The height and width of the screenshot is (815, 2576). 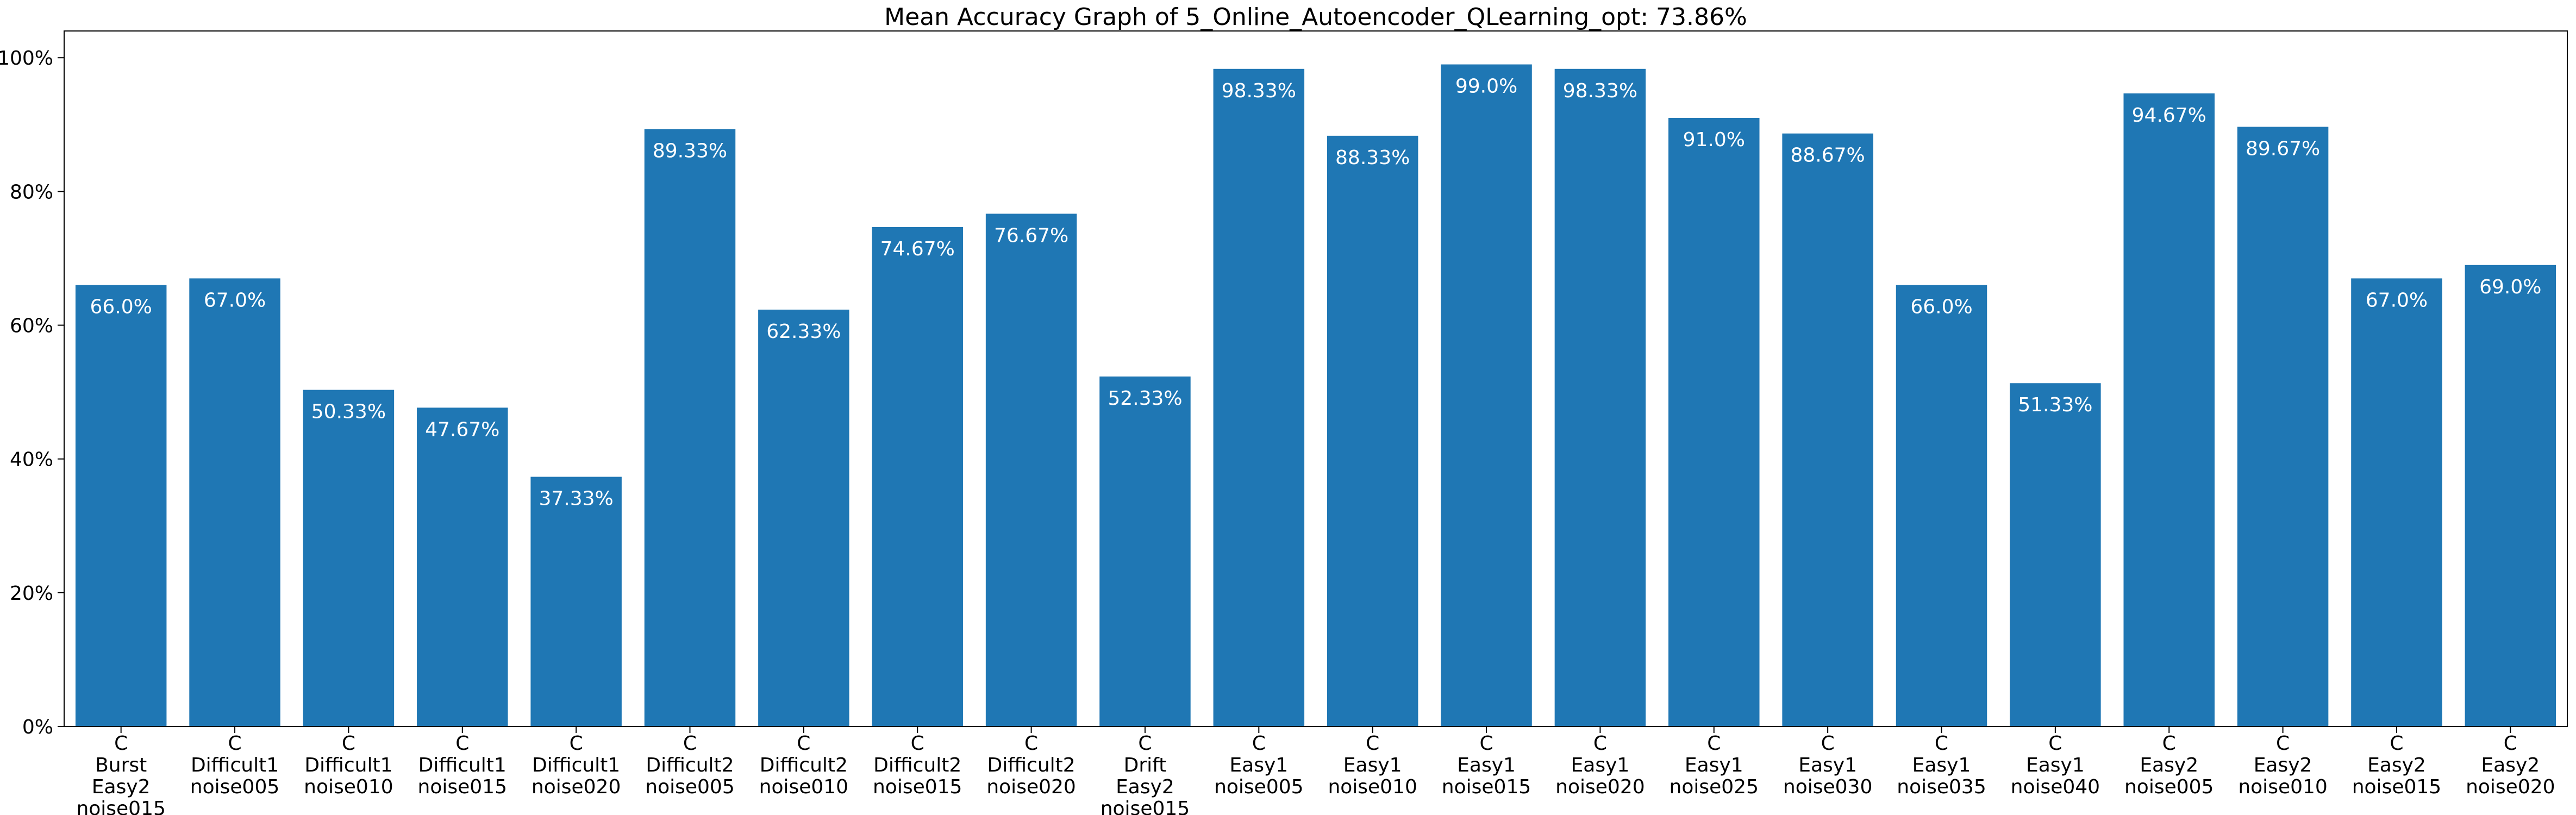 What do you see at coordinates (803, 765) in the screenshot?
I see `x-tick-label: C Difficult2 noise010` at bounding box center [803, 765].